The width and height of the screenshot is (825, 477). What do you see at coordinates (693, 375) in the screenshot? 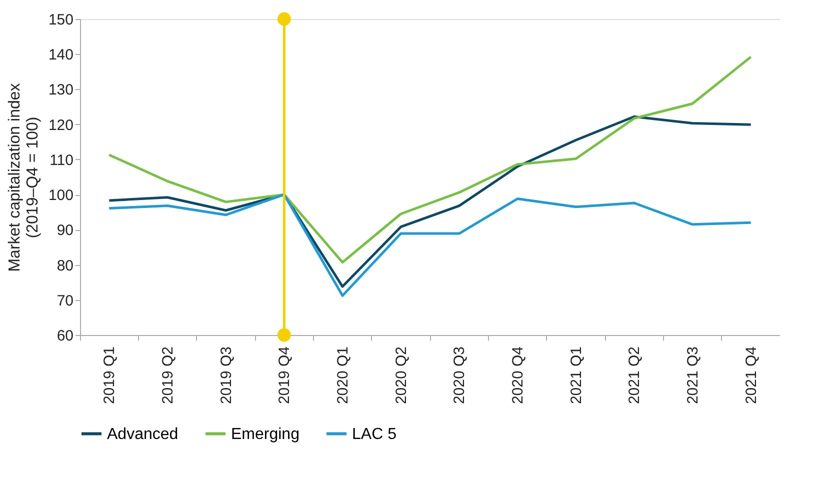
I see `x-tick-label: 2021 Q3` at bounding box center [693, 375].